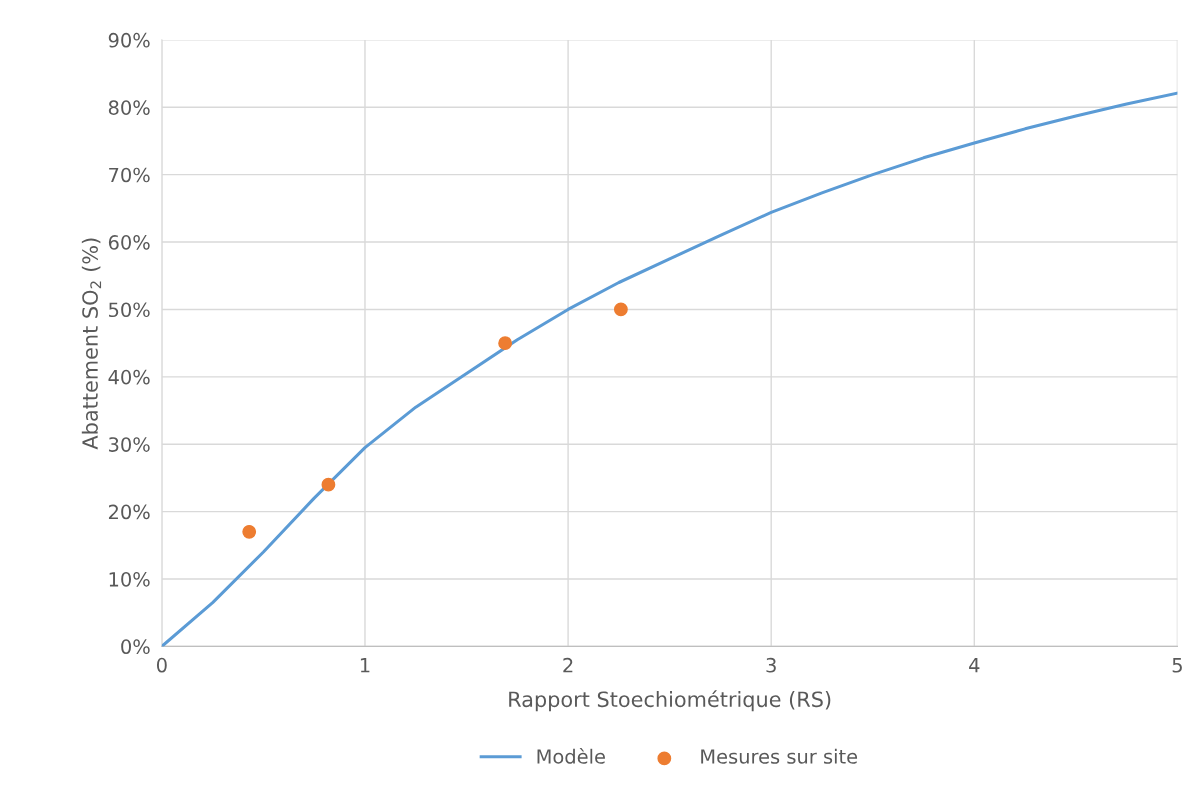 This screenshot has height=798, width=1199. Describe the element at coordinates (129, 512) in the screenshot. I see `y-tick-label: 20%` at that location.